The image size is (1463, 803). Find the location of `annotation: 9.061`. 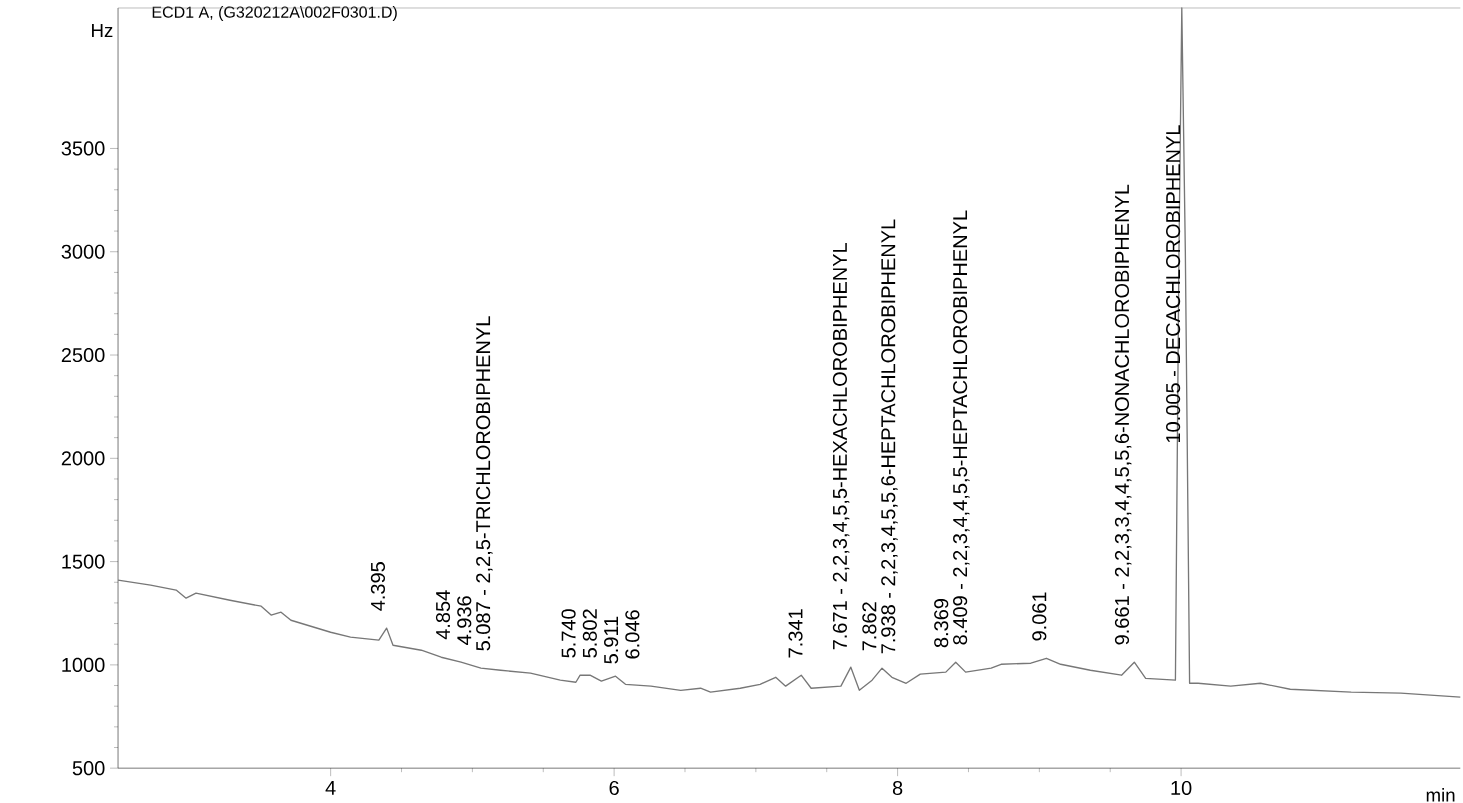

annotation: 9.061 is located at coordinates (1039, 616).